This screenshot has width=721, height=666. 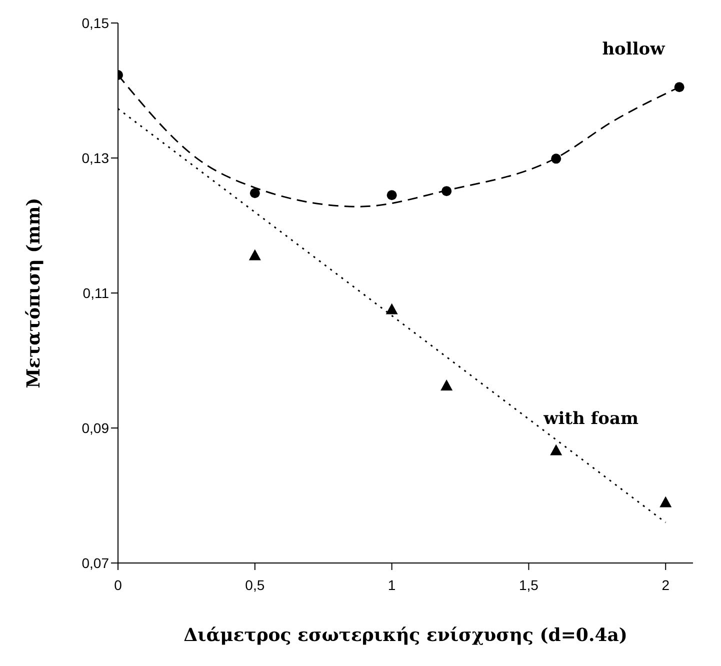 What do you see at coordinates (634, 50) in the screenshot?
I see `series-label: hollow` at bounding box center [634, 50].